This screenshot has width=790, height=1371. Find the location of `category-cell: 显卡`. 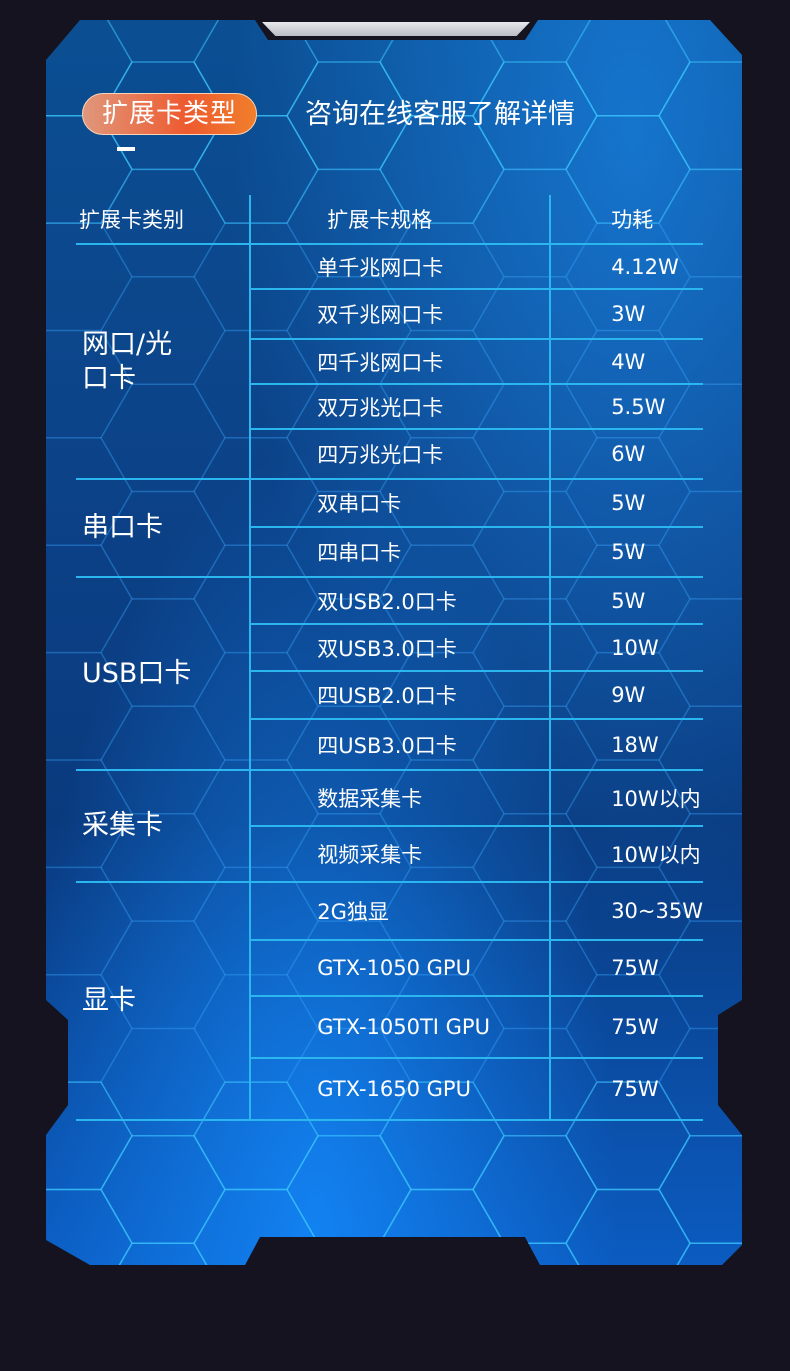

category-cell: 显卡 is located at coordinates (164, 1001).